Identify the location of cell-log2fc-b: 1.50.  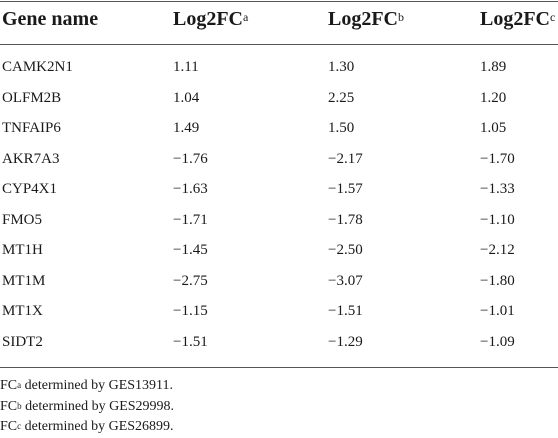
(341, 128).